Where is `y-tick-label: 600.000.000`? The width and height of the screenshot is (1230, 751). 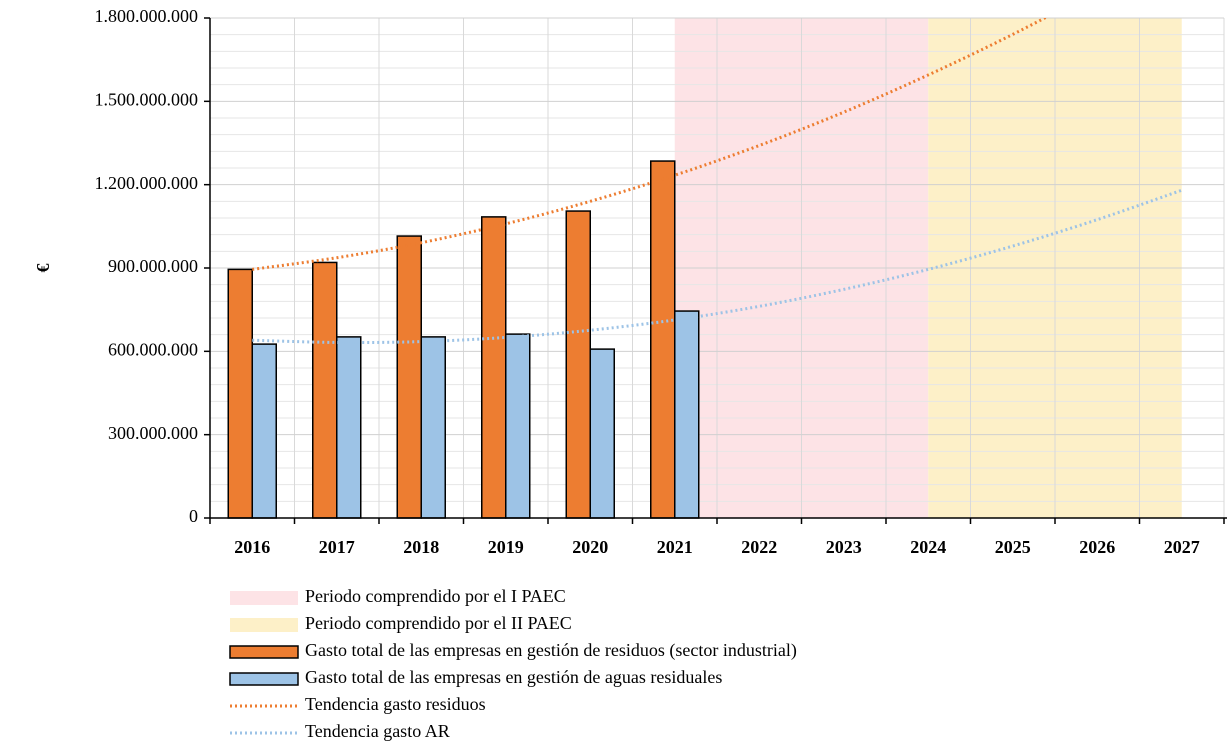
y-tick-label: 600.000.000 is located at coordinates (153, 349).